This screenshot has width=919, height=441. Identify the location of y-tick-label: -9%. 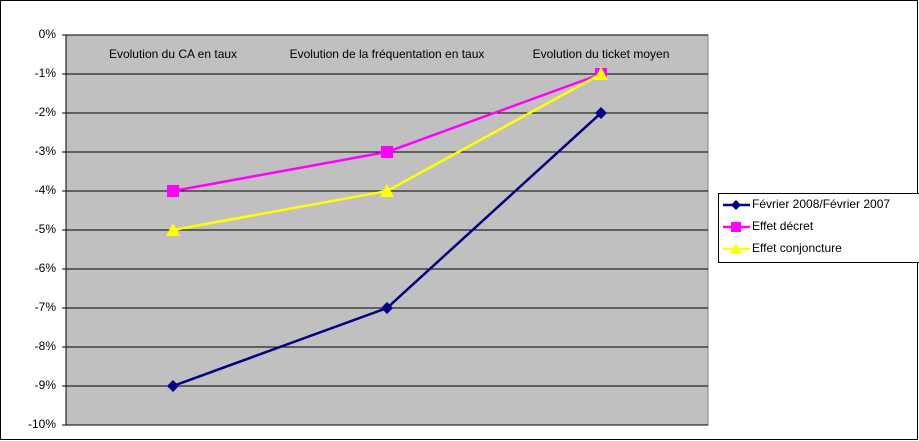
(46, 385).